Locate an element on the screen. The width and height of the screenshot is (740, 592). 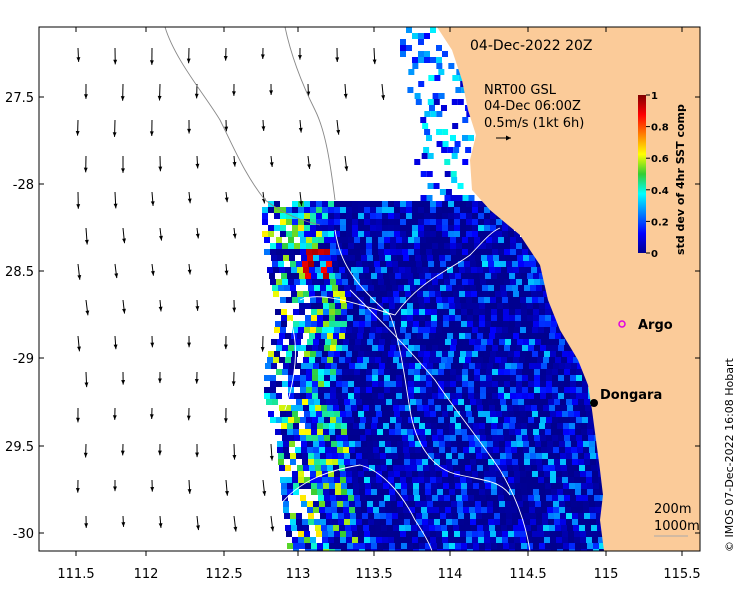
x-tick-label: 113 is located at coordinates (298, 574).